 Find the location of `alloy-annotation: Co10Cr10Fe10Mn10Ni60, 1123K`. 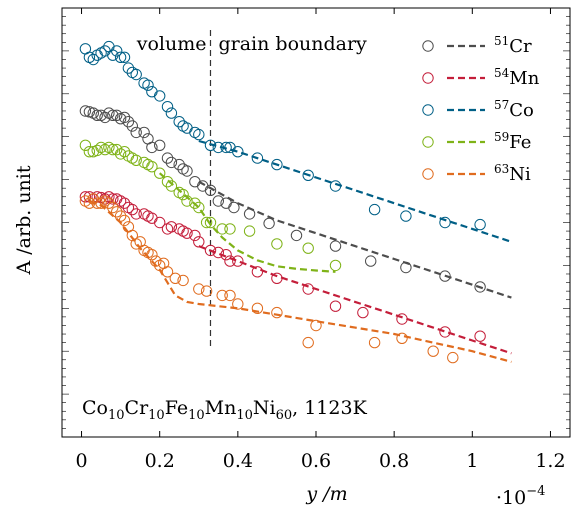

alloy-annotation: Co10Cr10Fe10Mn10Ni60, 1123K is located at coordinates (225, 410).